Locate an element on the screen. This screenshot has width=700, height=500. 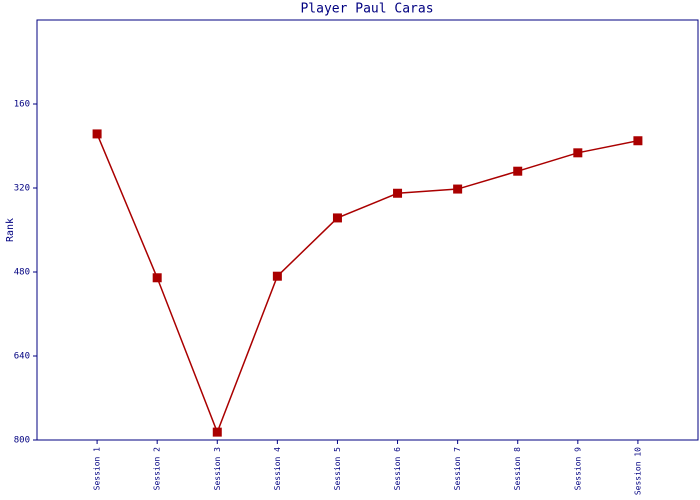
x-tick-label: Session 10 is located at coordinates (637, 471).